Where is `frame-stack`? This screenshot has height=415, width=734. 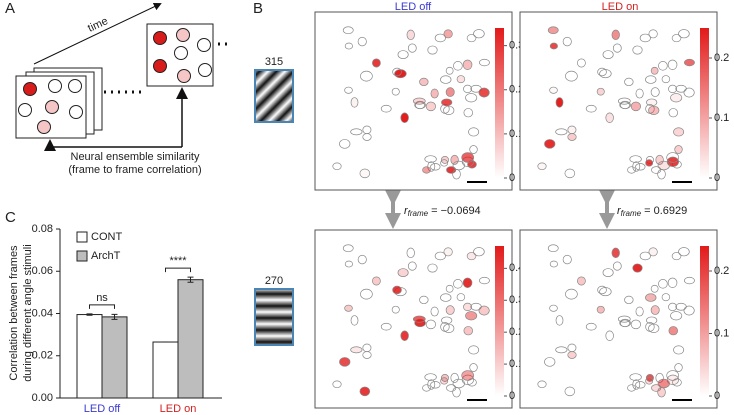 frame-stack is located at coordinates (59, 103).